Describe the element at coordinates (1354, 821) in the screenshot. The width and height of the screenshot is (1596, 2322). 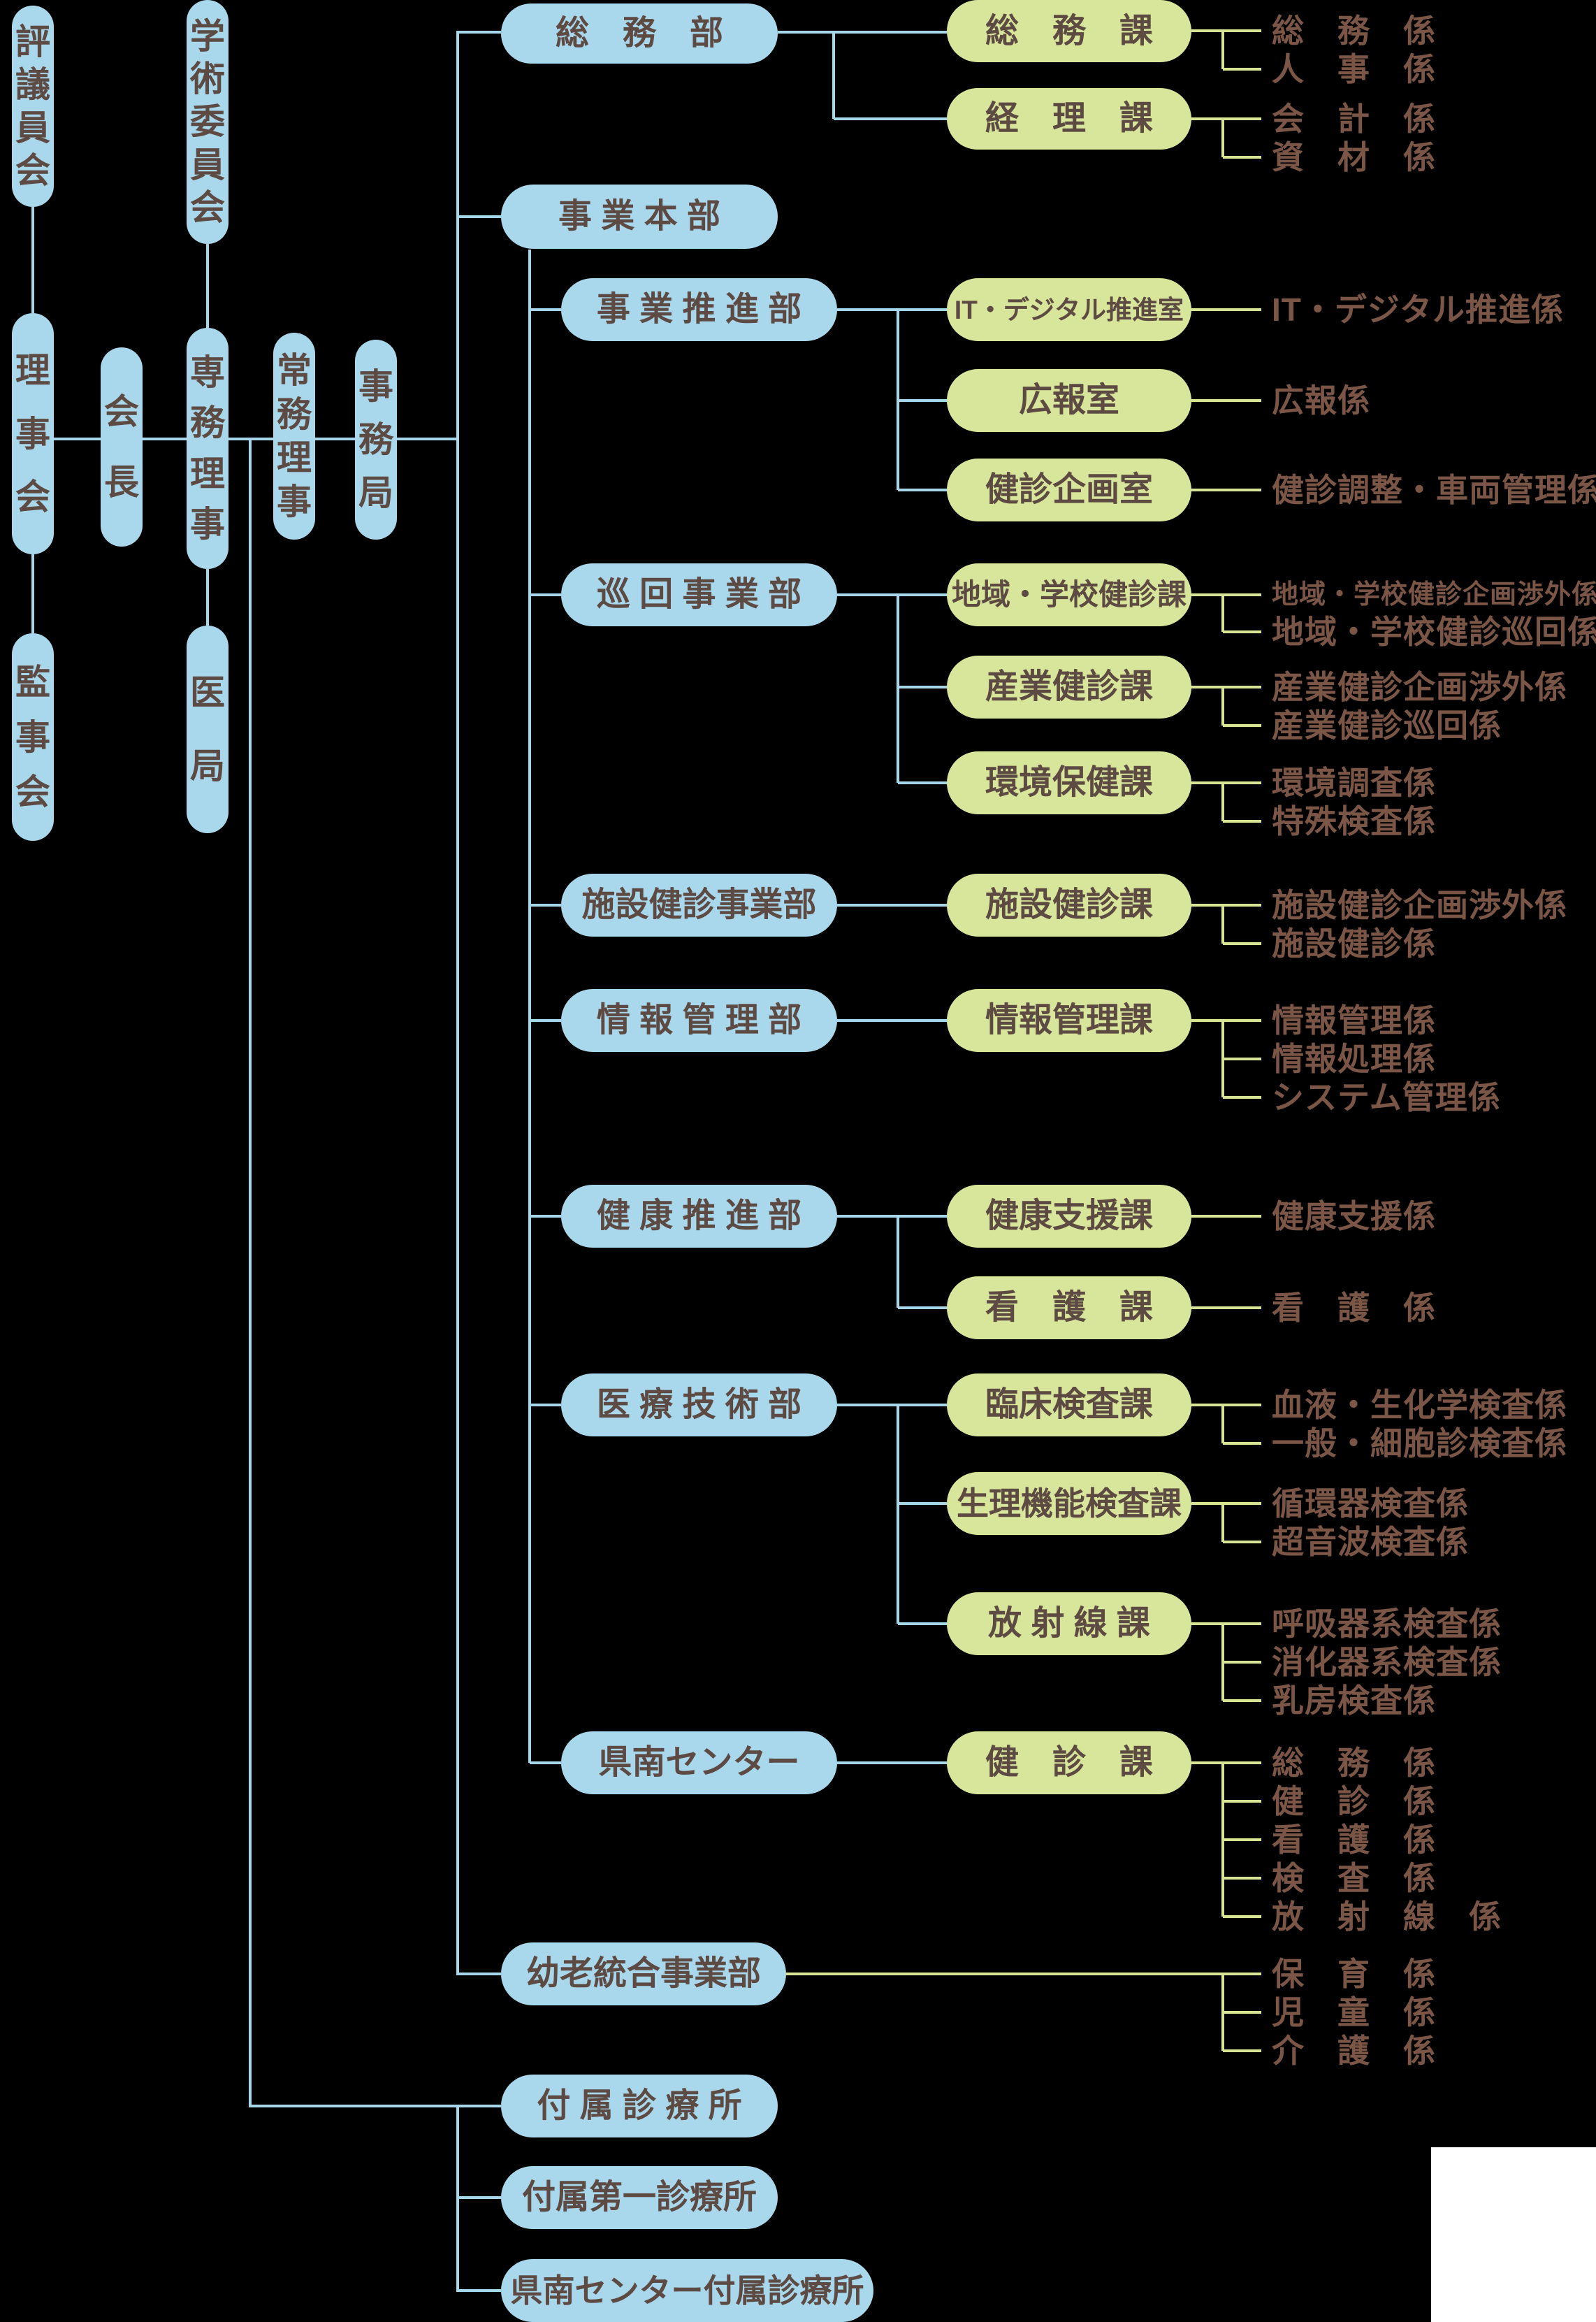
I see `leaf-tokushu-kensa-kakari: 特殊検査係` at that location.